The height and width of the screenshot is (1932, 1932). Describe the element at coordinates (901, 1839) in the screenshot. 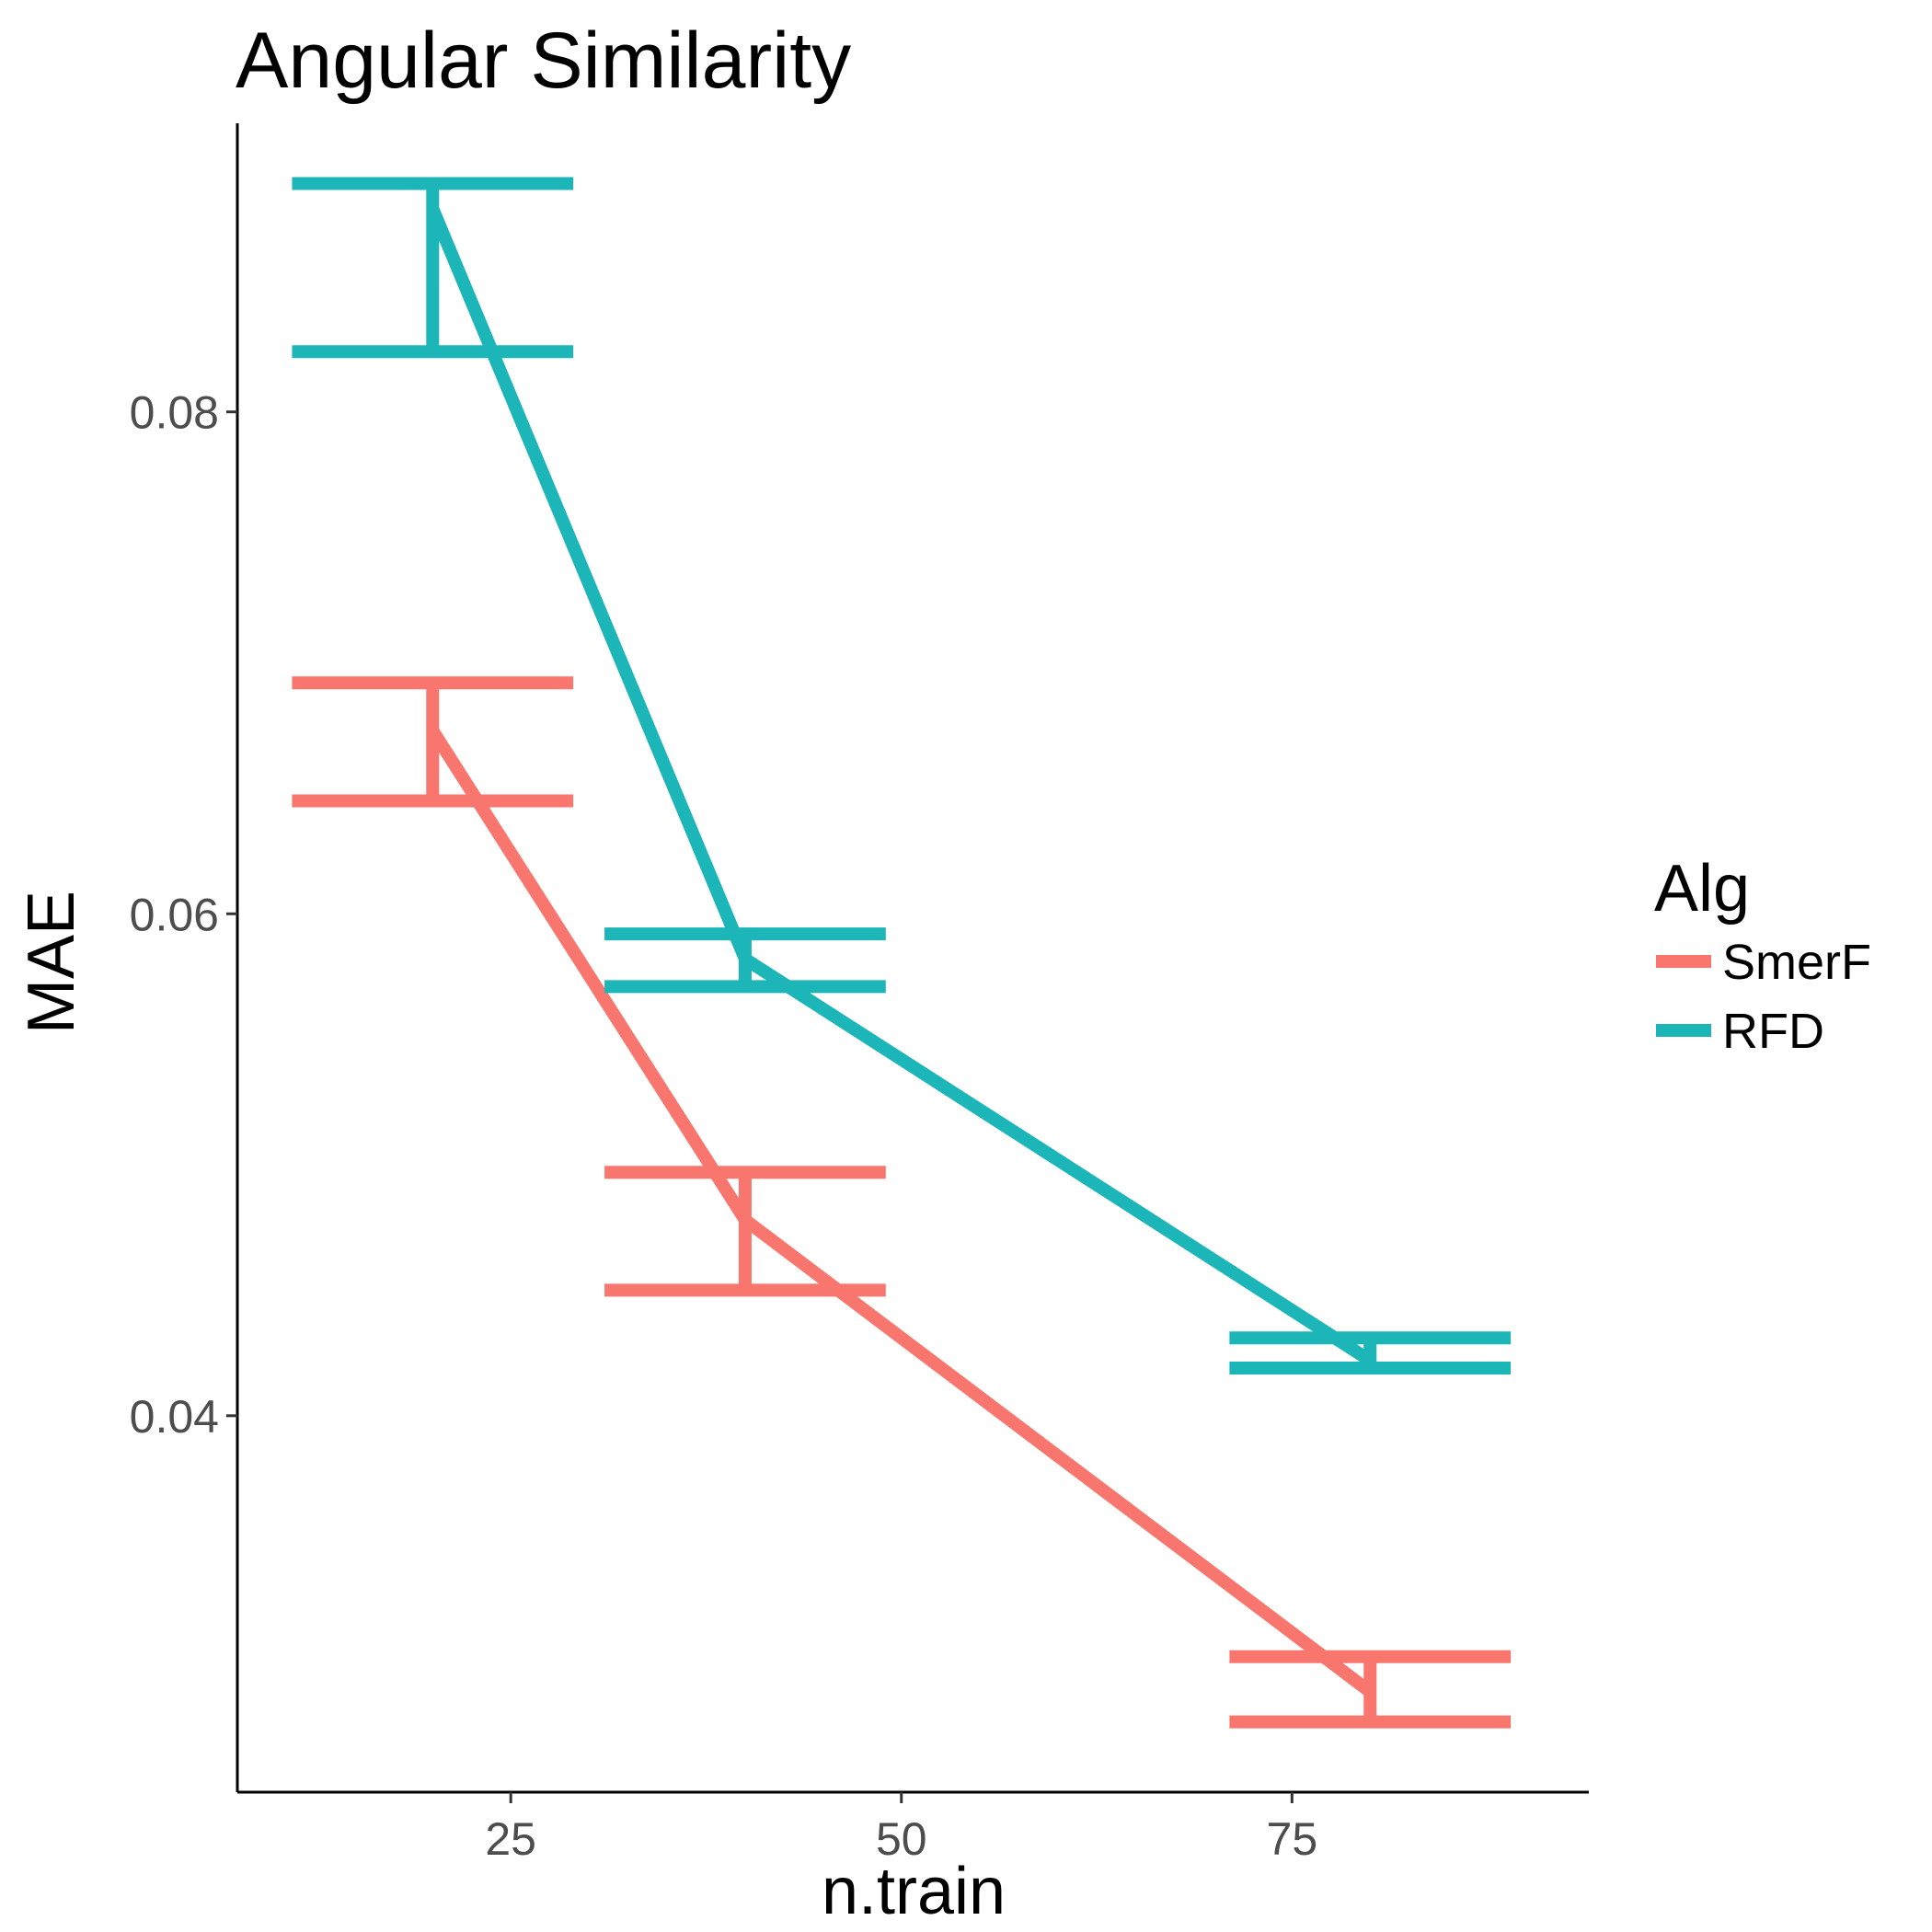

I see `x-tick-label: 50` at that location.